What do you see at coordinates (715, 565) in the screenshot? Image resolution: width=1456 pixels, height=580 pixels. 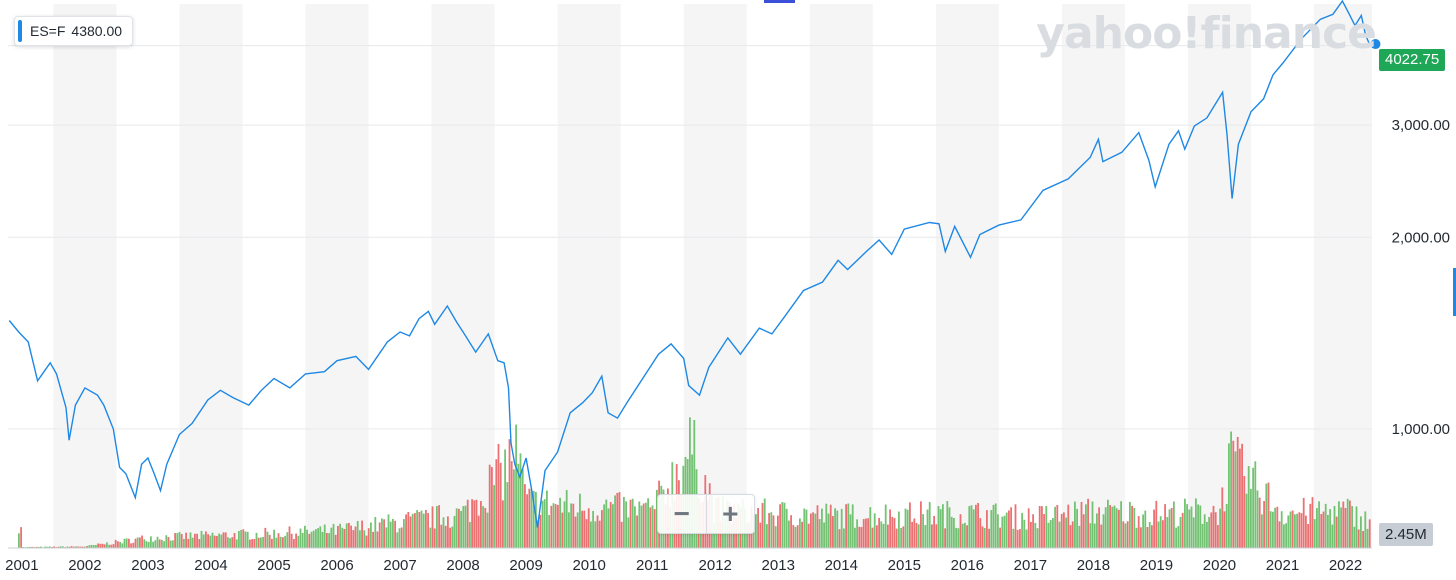 I see `x-tick-label: 2012` at bounding box center [715, 565].